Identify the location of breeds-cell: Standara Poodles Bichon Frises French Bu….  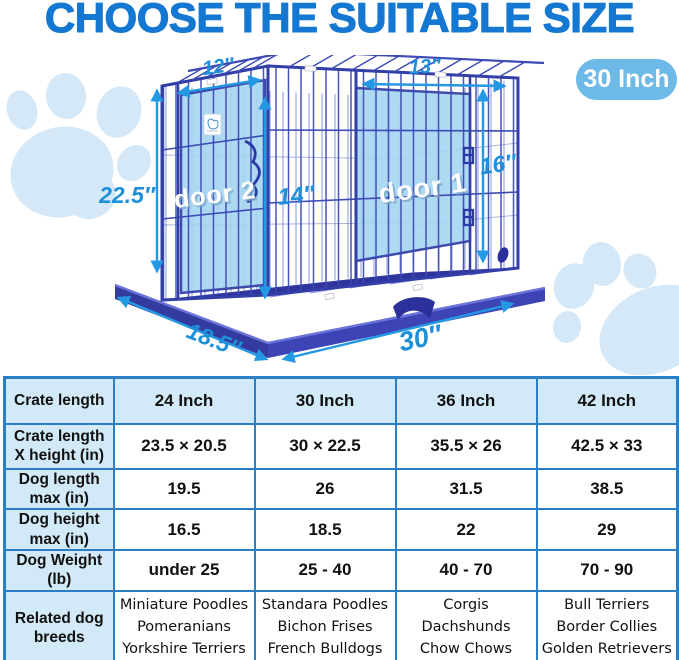
(325, 624).